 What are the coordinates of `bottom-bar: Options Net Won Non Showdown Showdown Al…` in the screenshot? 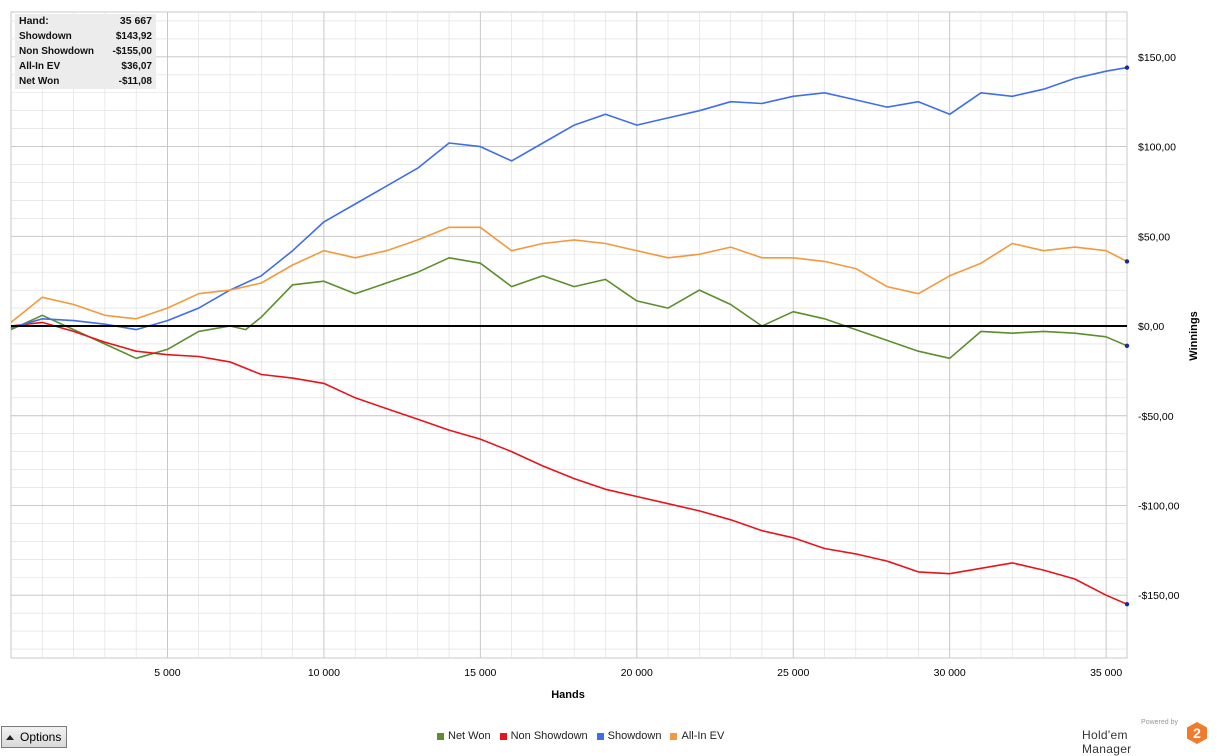 It's located at (609, 737).